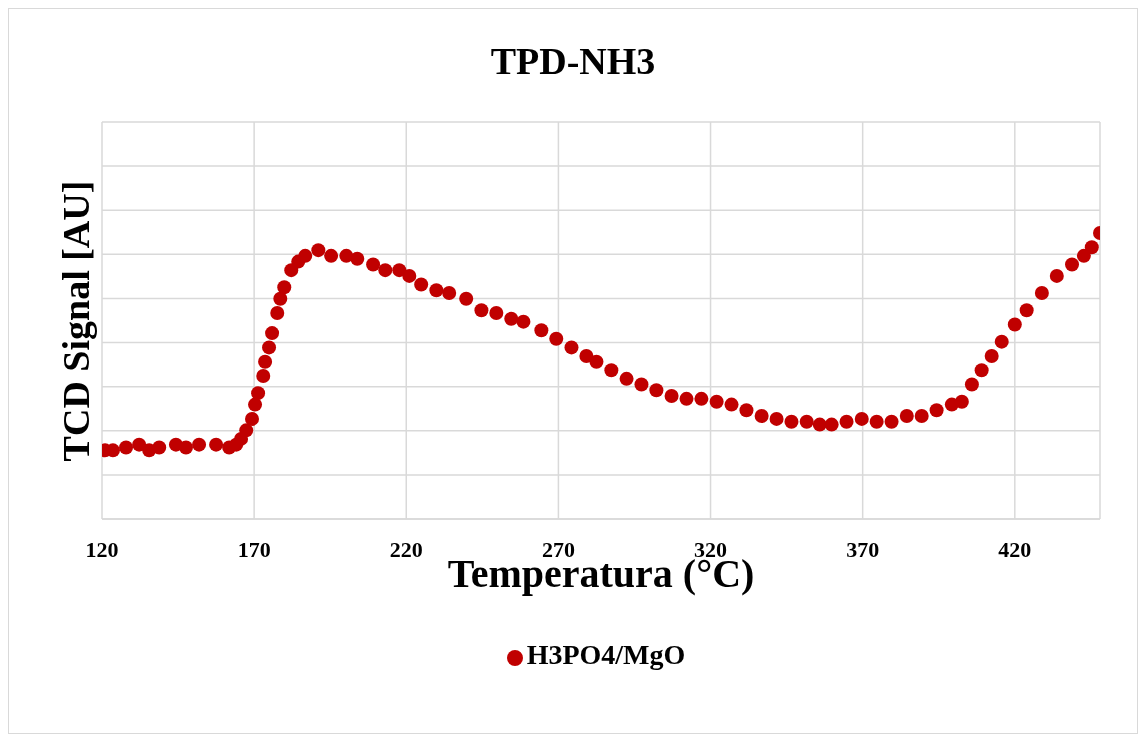  What do you see at coordinates (406, 549) in the screenshot?
I see `x-tick-label: 220` at bounding box center [406, 549].